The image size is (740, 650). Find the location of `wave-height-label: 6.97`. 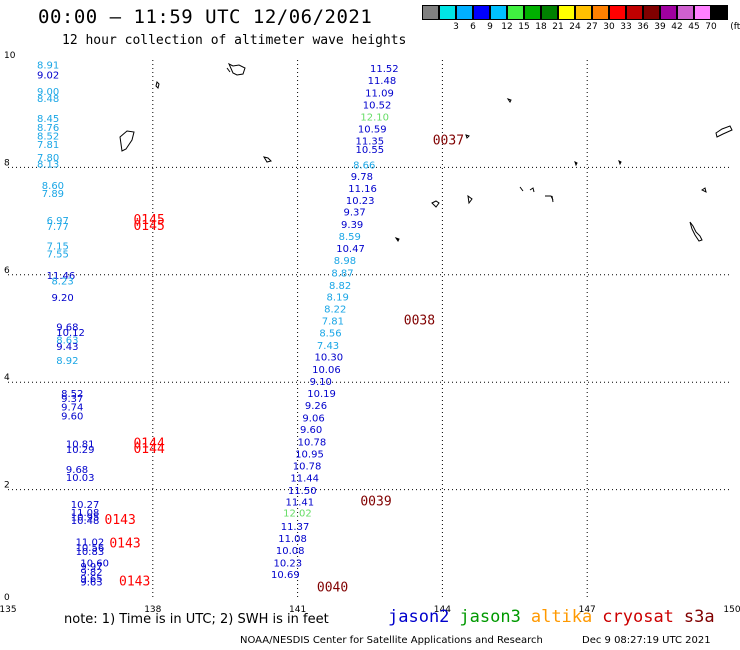

wave-height-label: 6.97 is located at coordinates (58, 221).